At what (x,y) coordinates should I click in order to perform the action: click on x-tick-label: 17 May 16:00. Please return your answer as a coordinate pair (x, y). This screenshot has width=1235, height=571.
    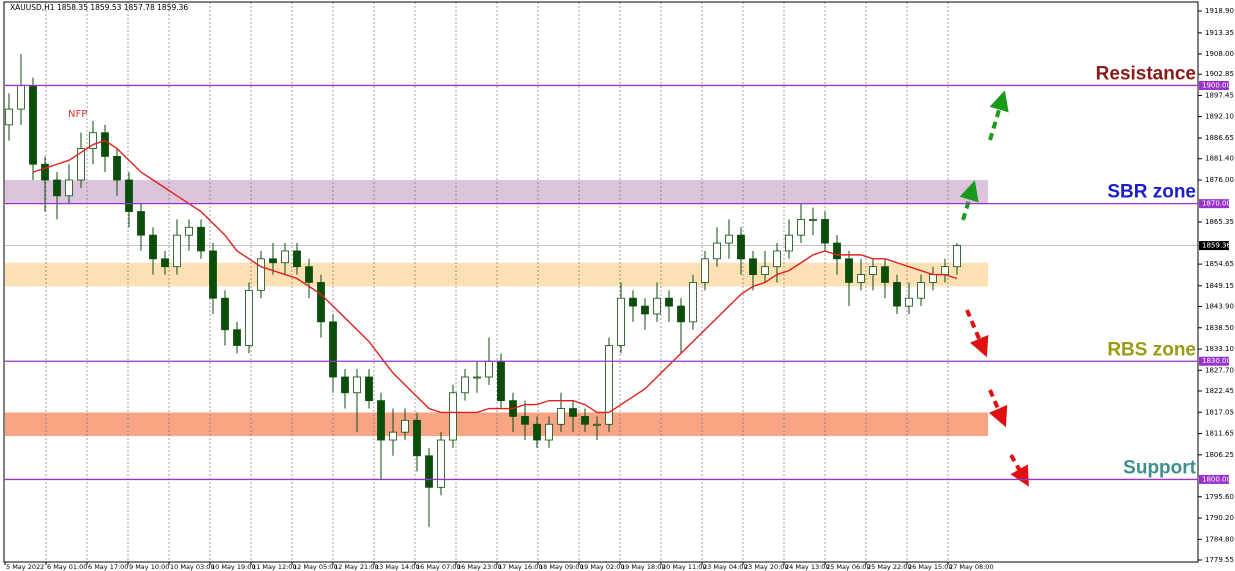
    Looking at the image, I should click on (520, 567).